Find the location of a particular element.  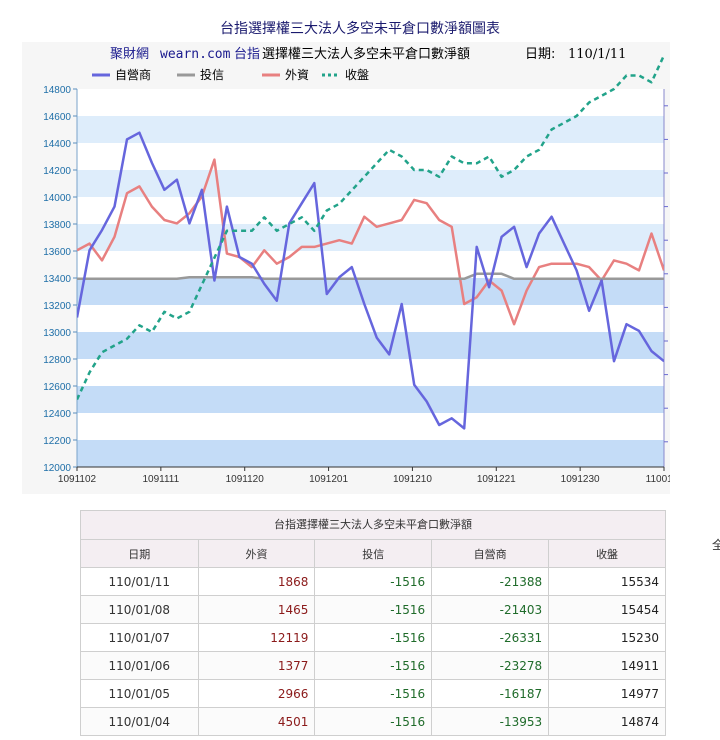

cell-dealer: -26331 is located at coordinates (490, 637).